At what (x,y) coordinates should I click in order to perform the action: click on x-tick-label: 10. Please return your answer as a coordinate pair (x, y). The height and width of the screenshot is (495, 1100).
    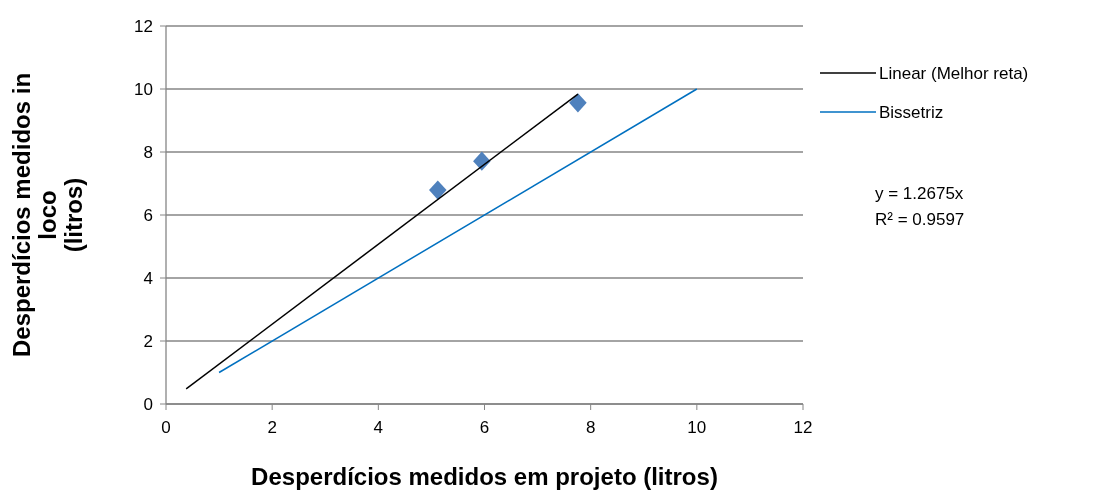
    Looking at the image, I should click on (697, 427).